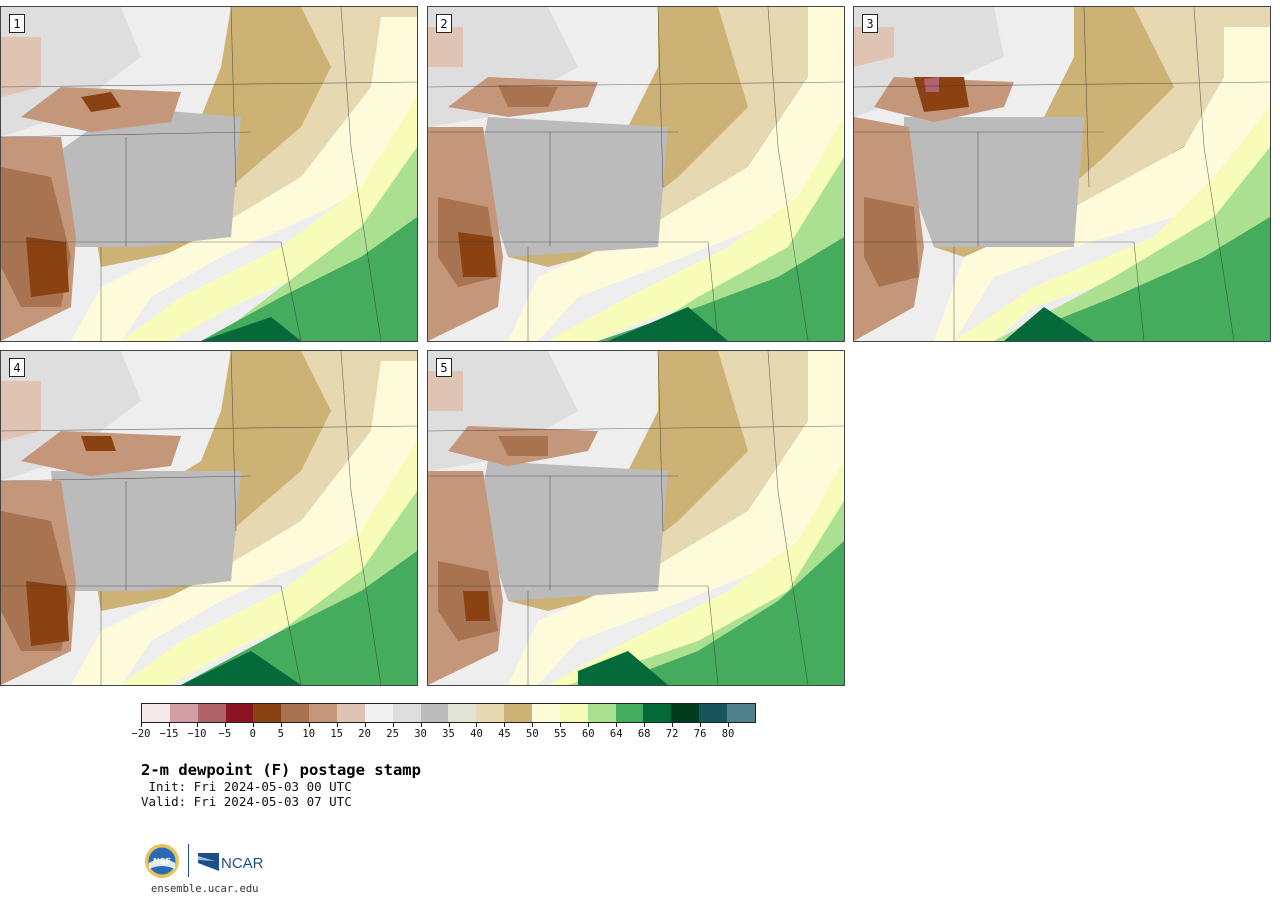 The image size is (1280, 901). Describe the element at coordinates (644, 734) in the screenshot. I see `colorbar-tick-label: 68` at that location.